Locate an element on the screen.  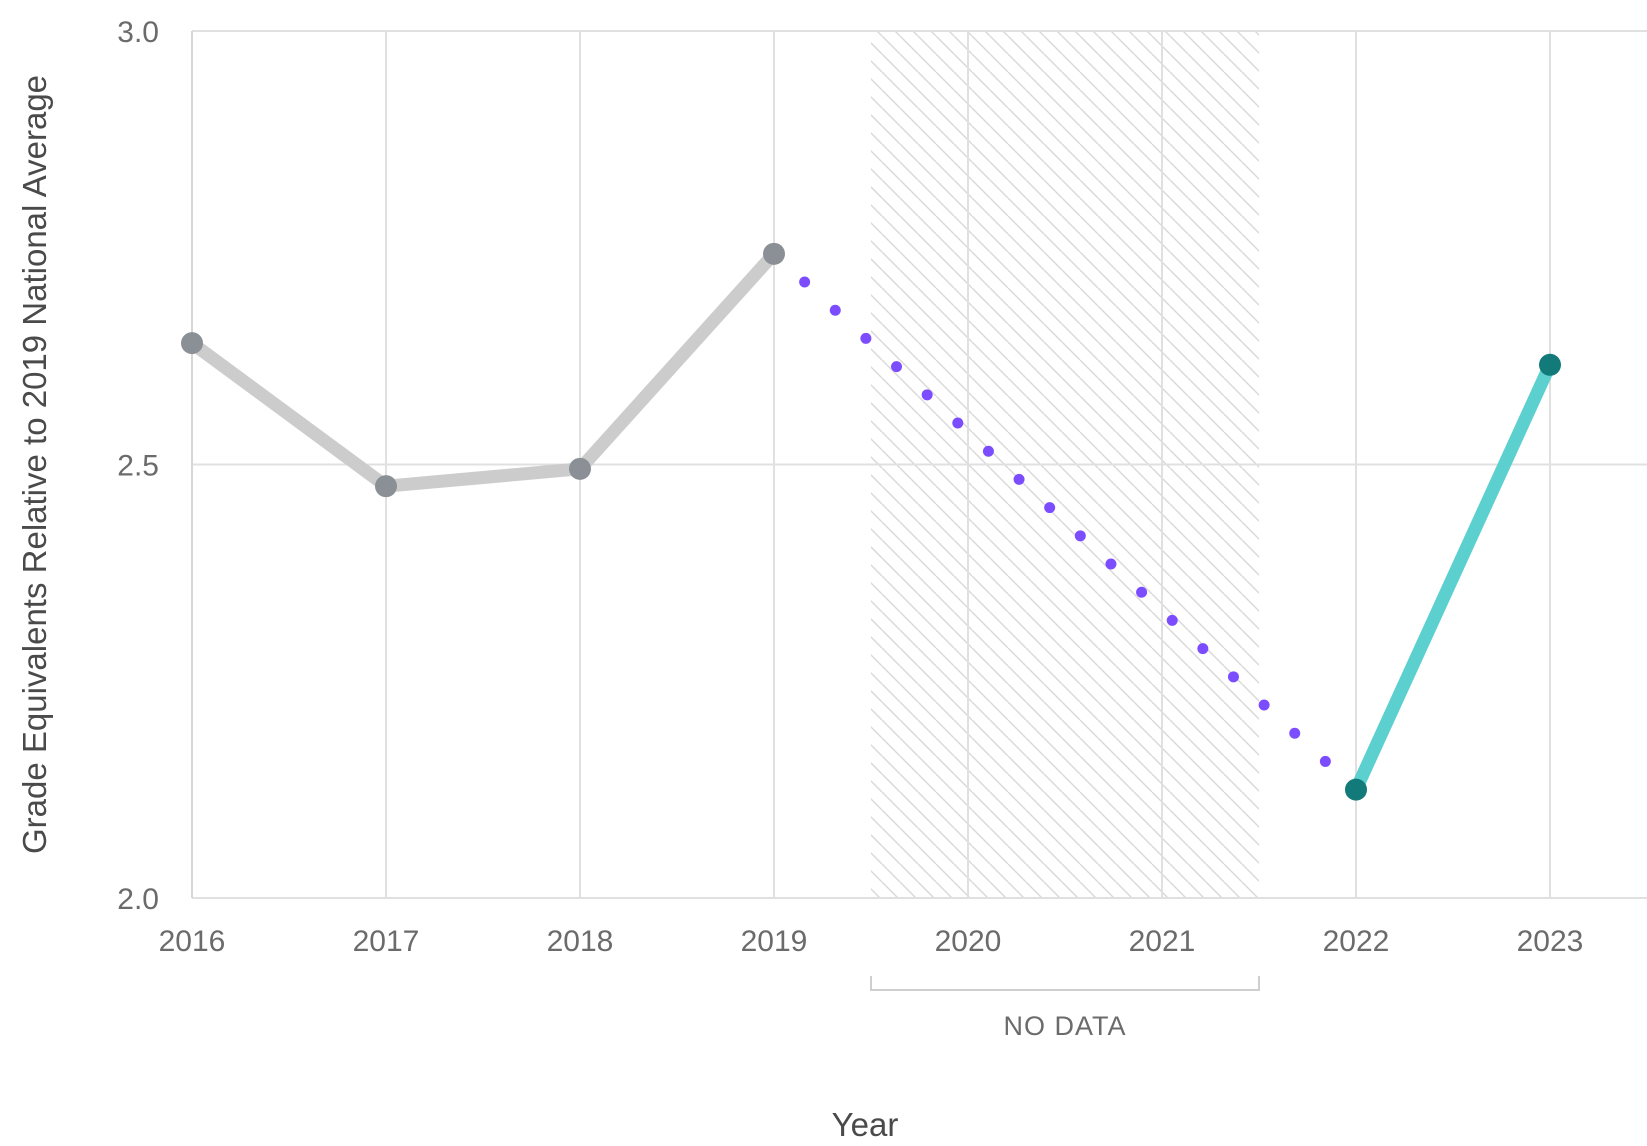
x-tick-label-3: 2019 is located at coordinates (774, 941).